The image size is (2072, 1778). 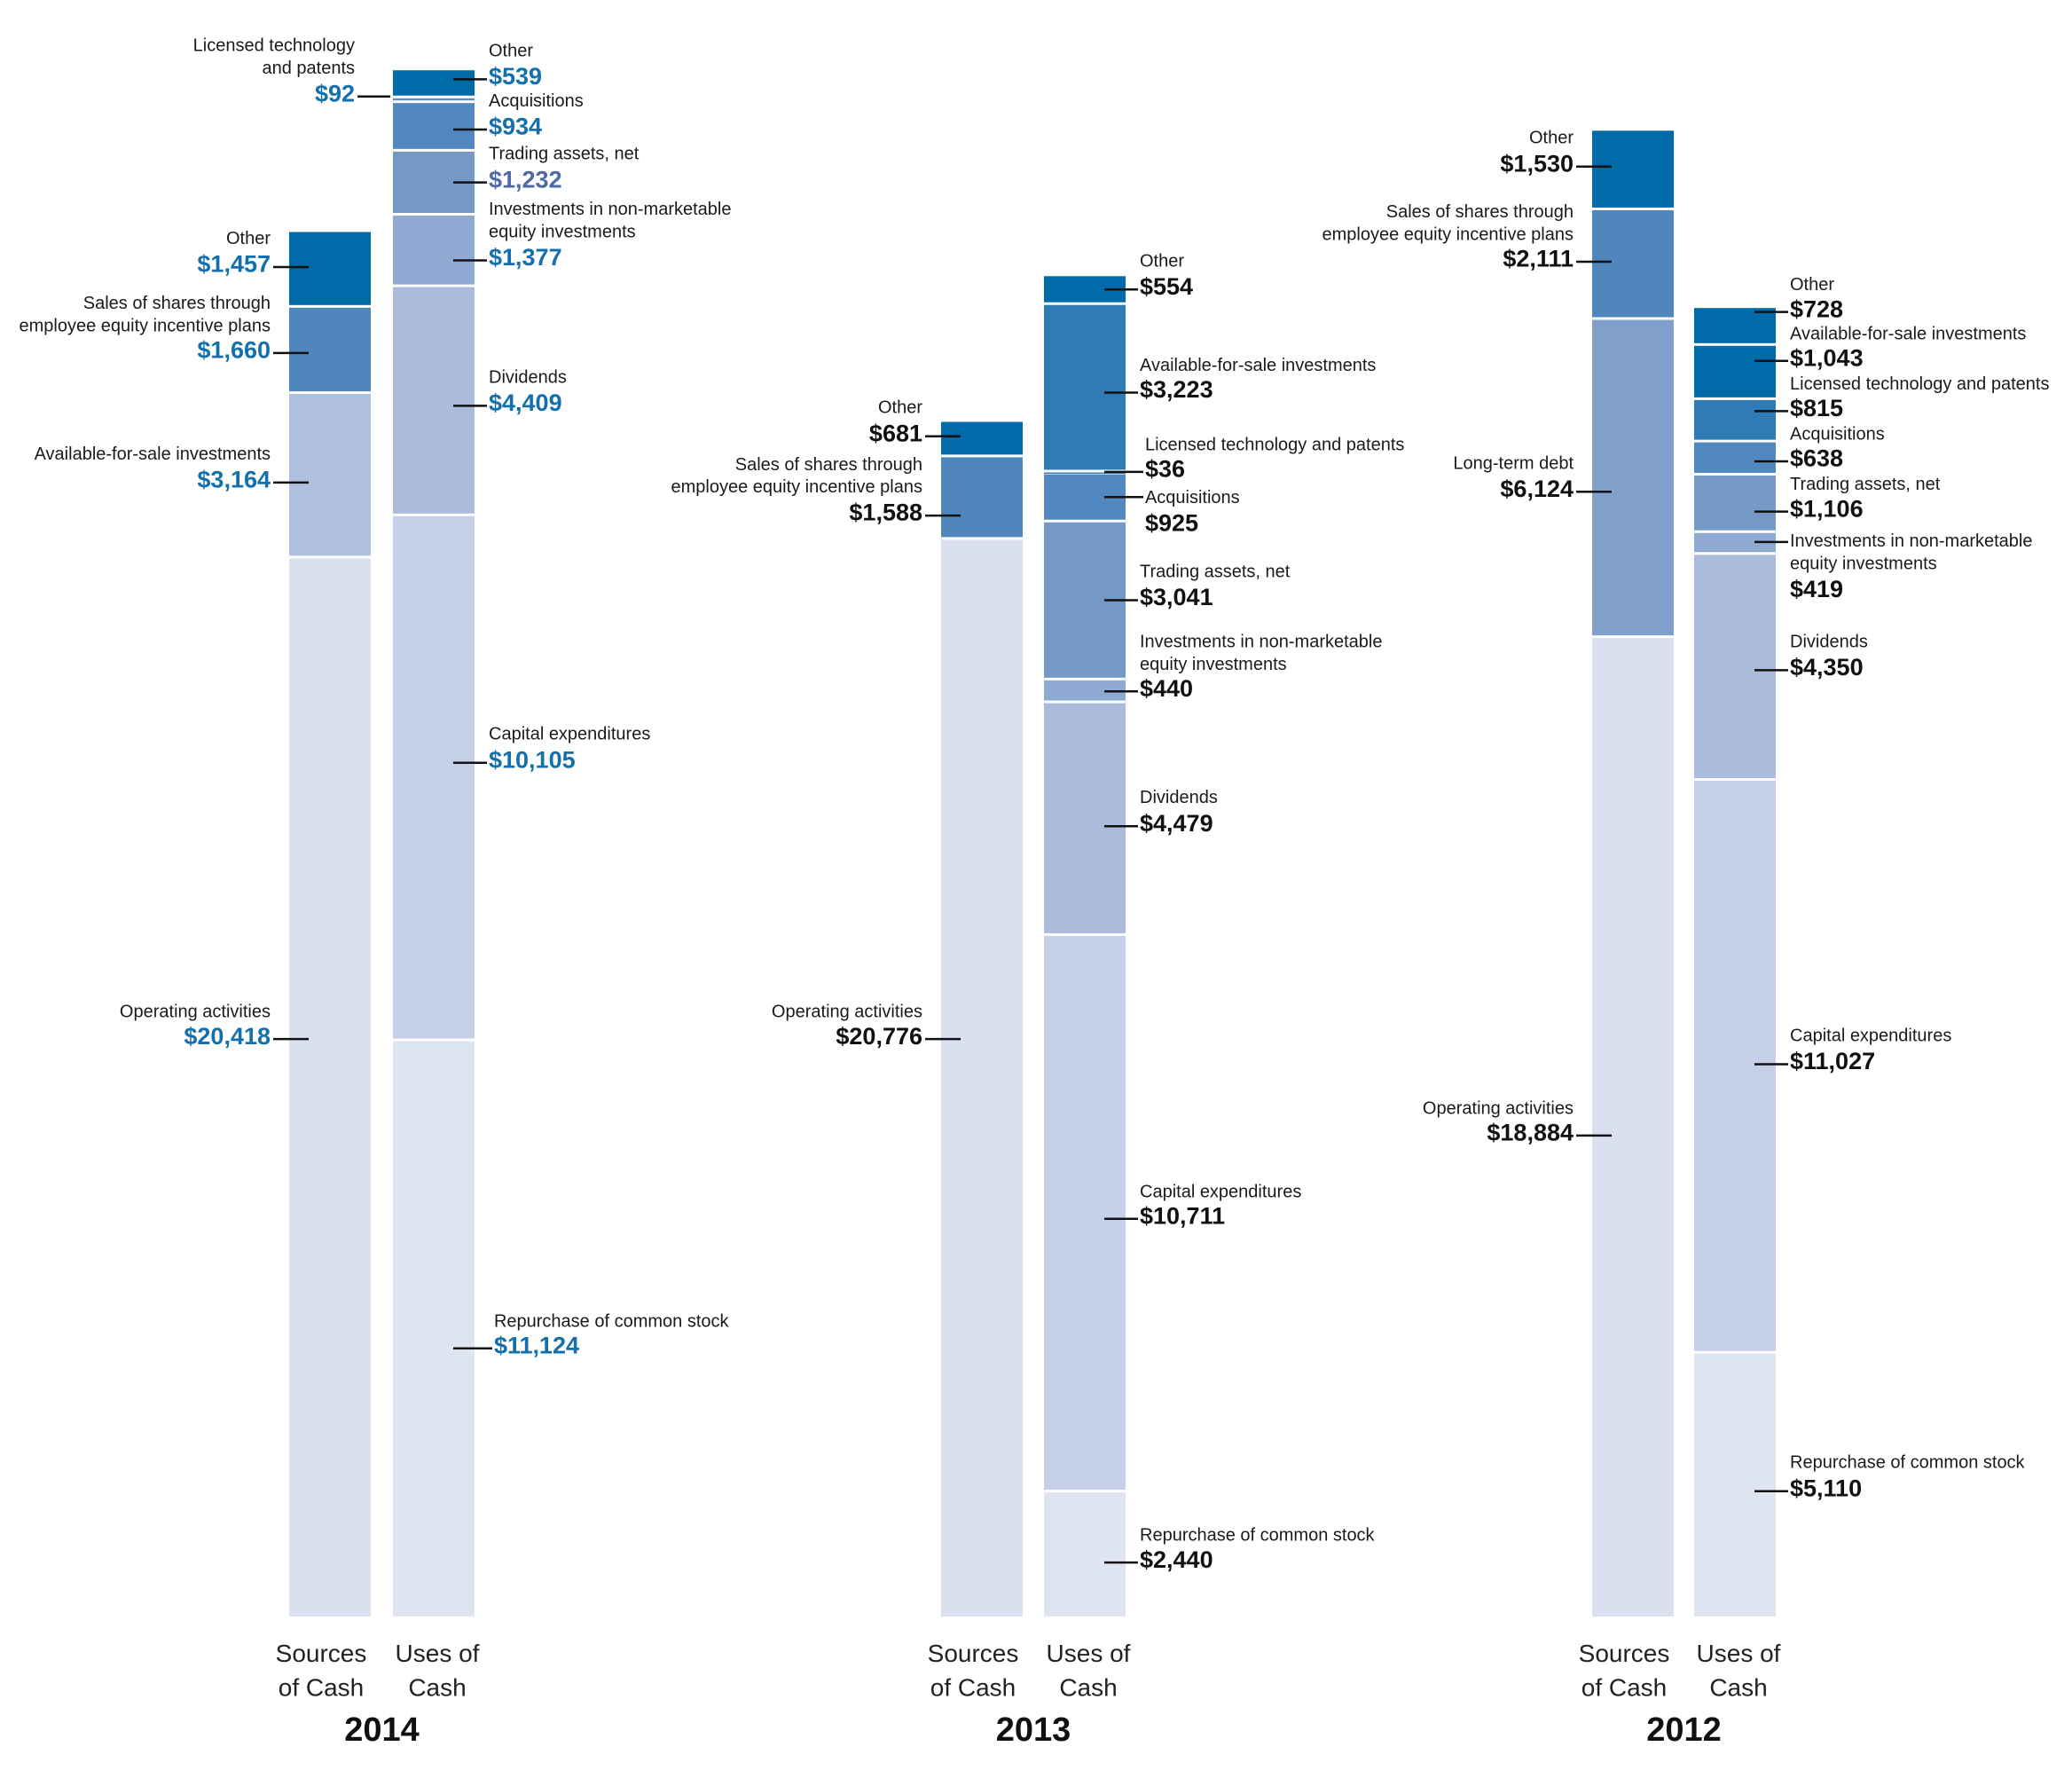 I want to click on segment-value-label: $1,660, so click(x=234, y=349).